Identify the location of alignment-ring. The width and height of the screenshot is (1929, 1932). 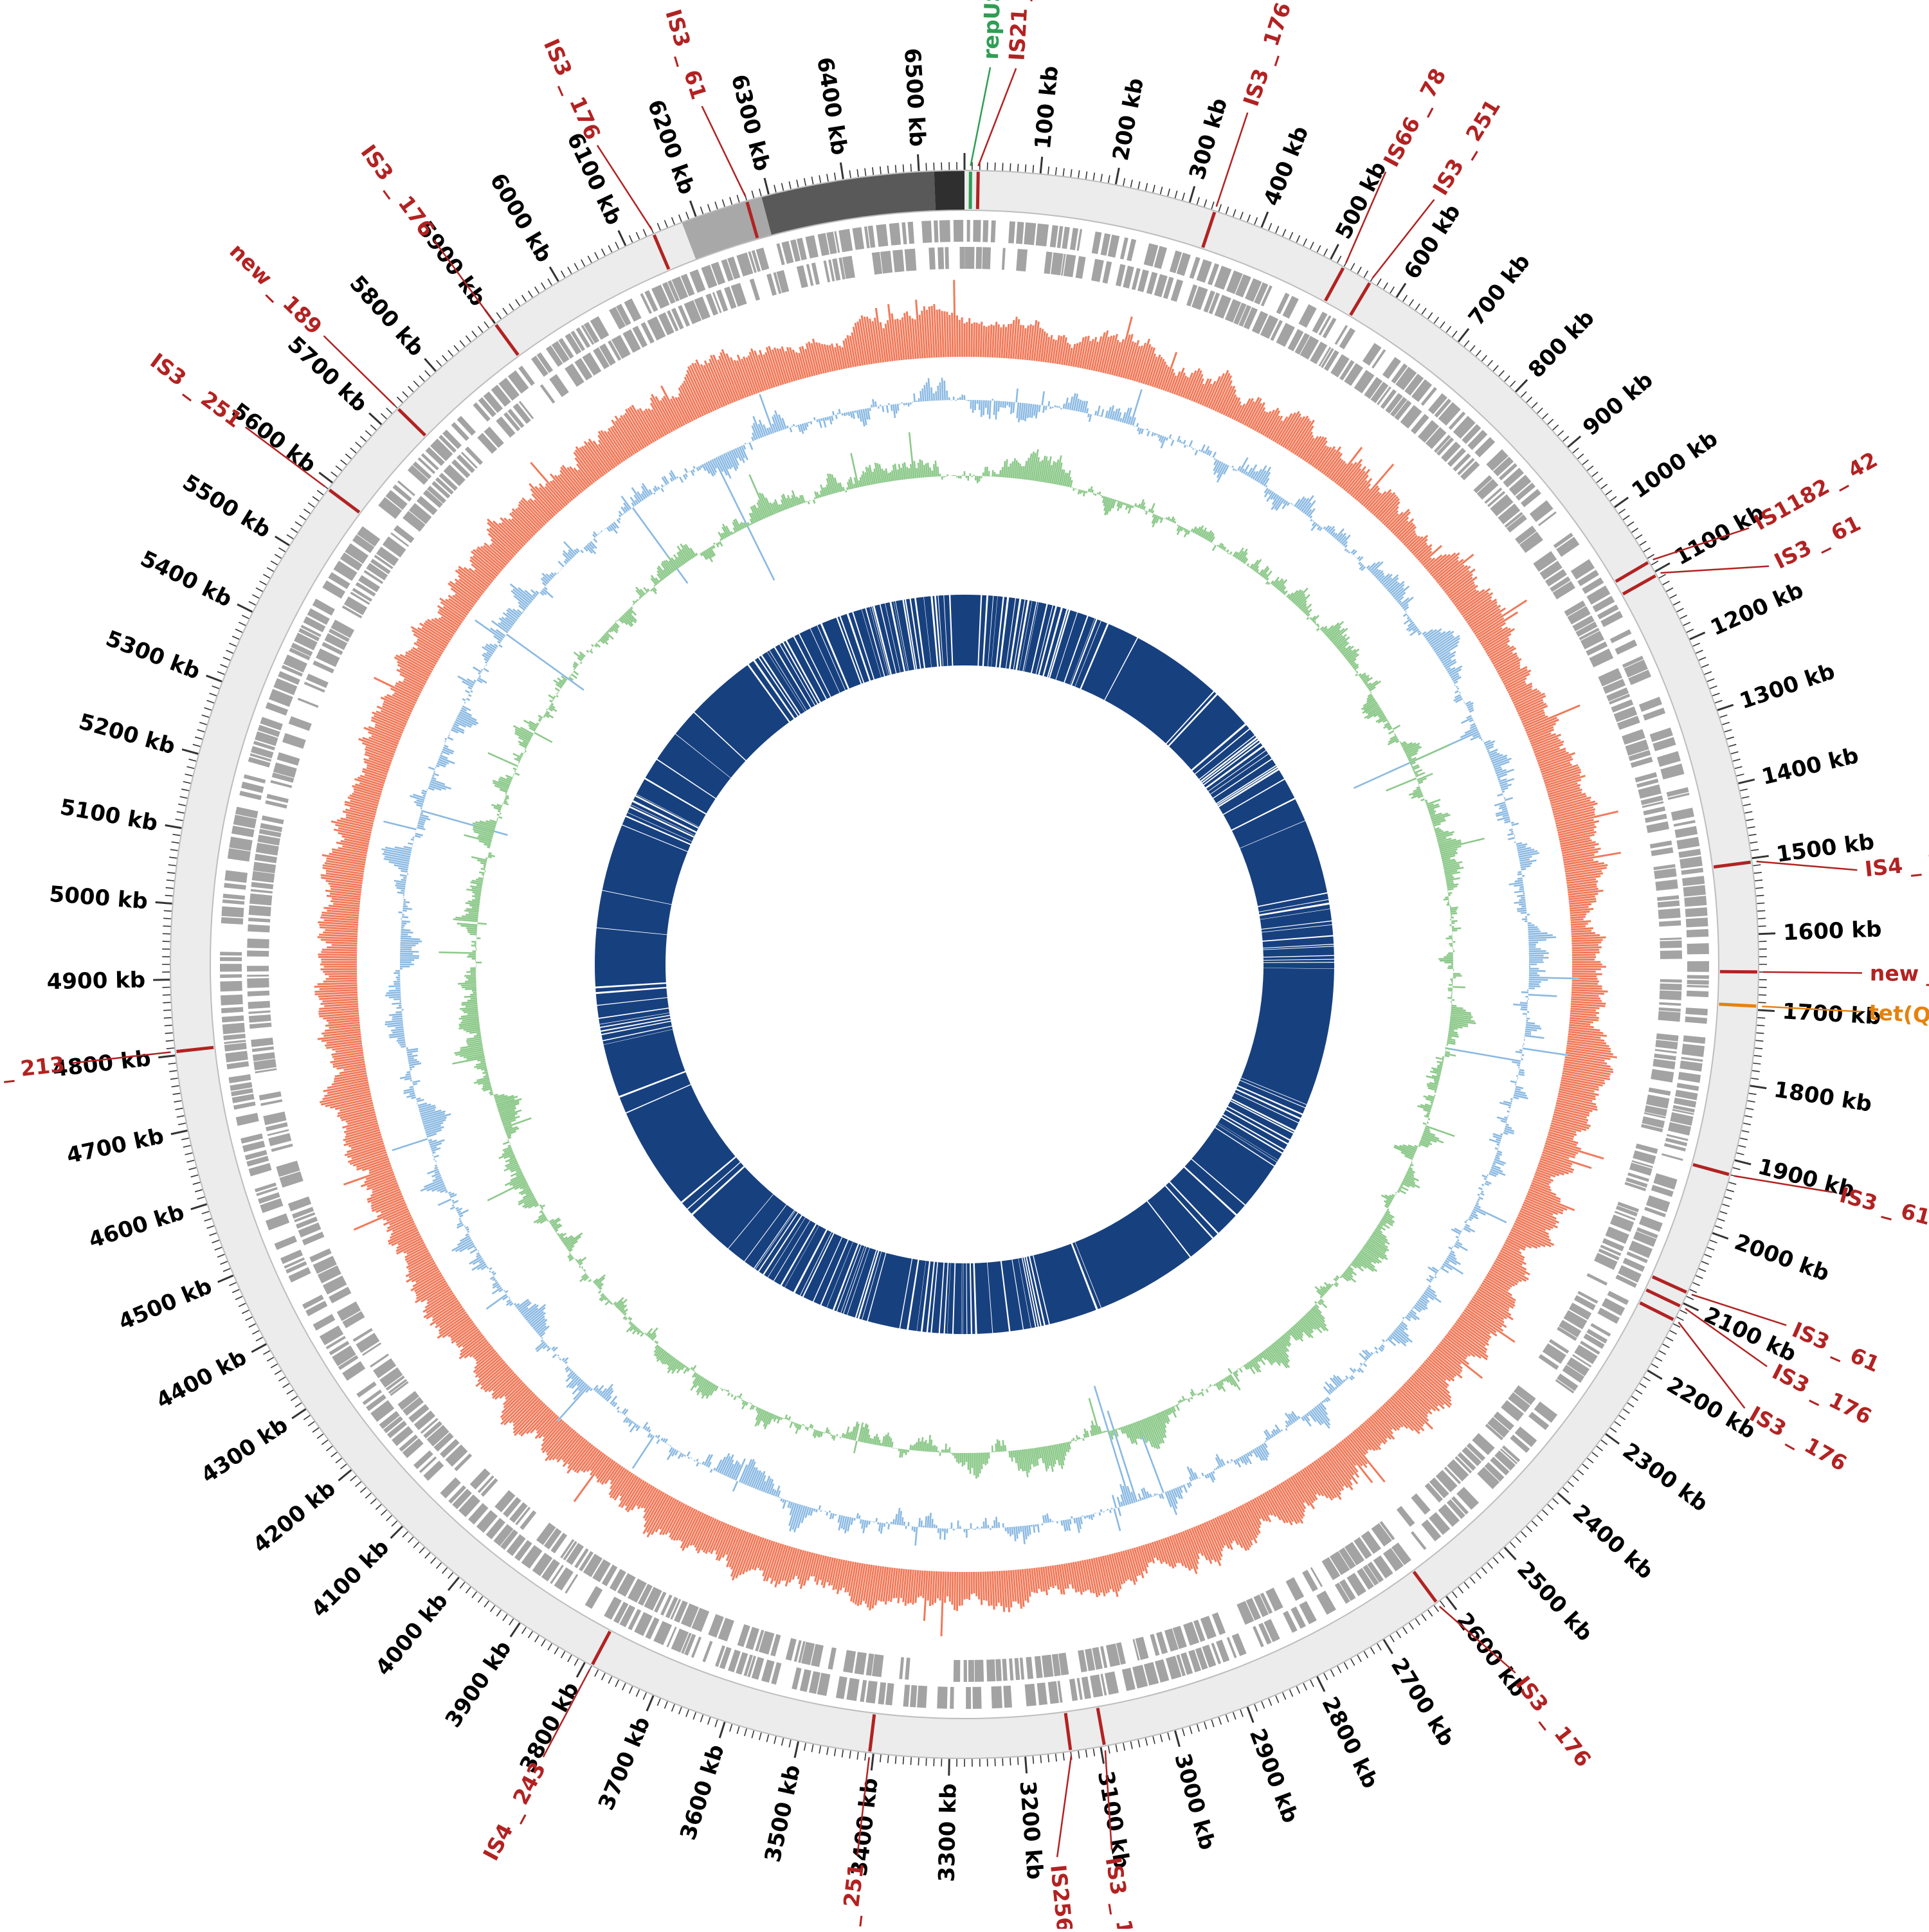
(964, 964).